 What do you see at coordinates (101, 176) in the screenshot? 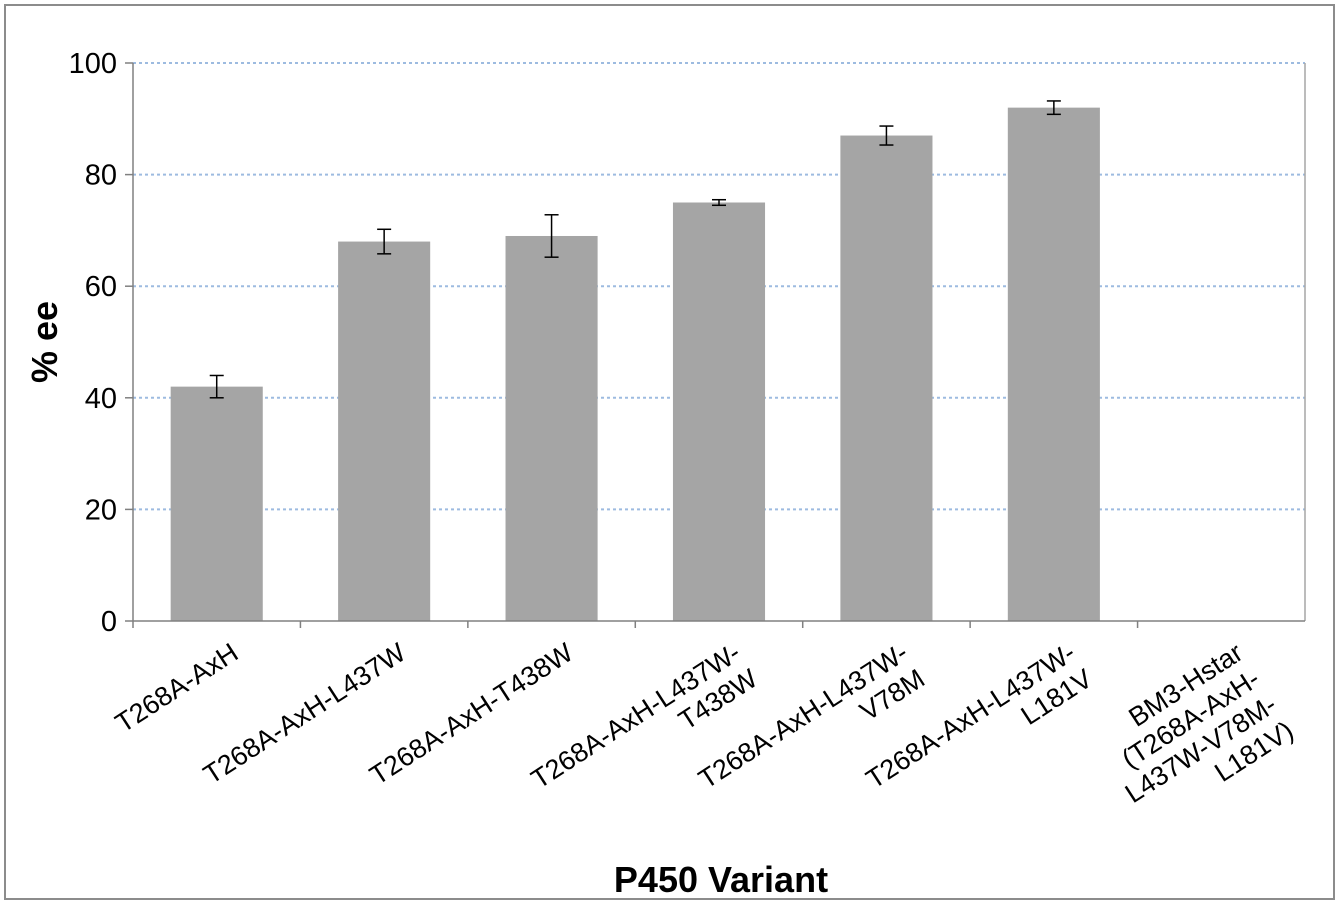
I see `y-tick-label: 80` at bounding box center [101, 176].